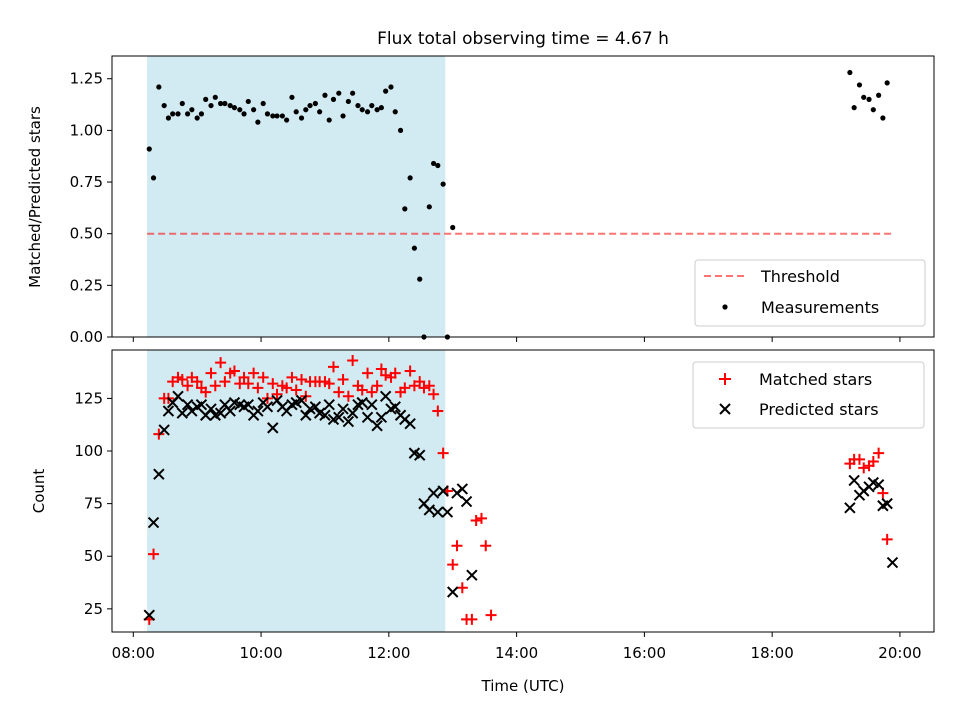 This screenshot has height=720, width=960. Describe the element at coordinates (88, 451) in the screenshot. I see `y-tick-label: 100` at that location.